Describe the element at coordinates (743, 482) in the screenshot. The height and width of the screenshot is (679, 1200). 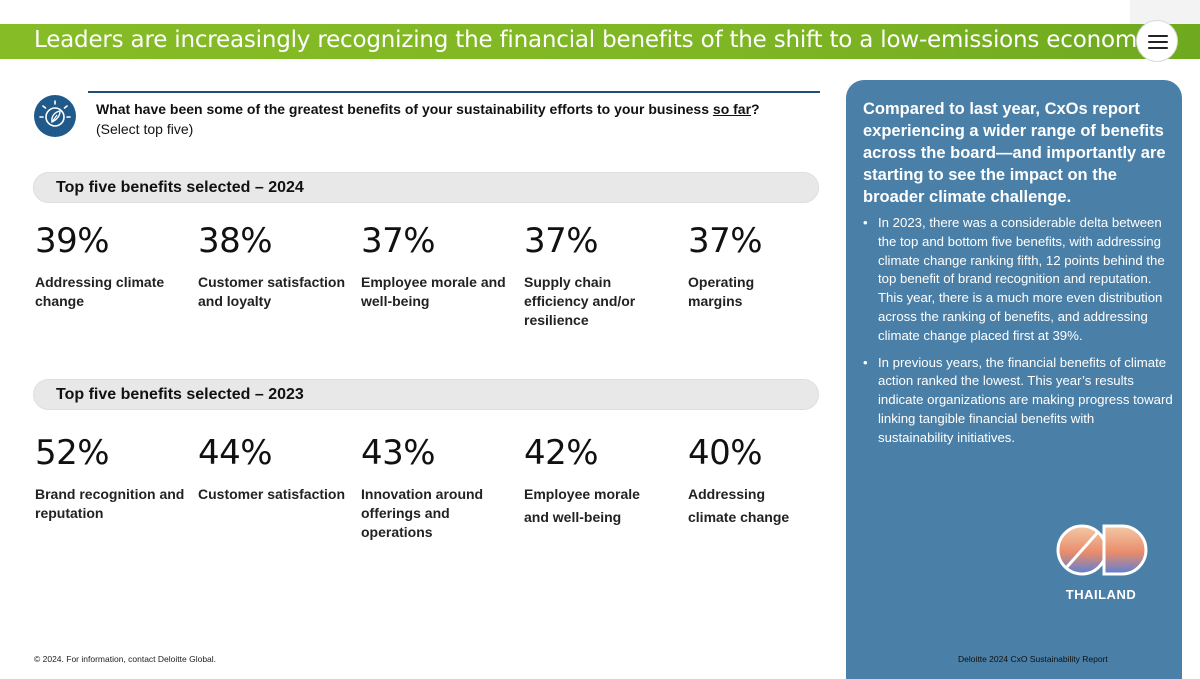
I see `stat-2023-5: 40% Addressing climate change` at that location.